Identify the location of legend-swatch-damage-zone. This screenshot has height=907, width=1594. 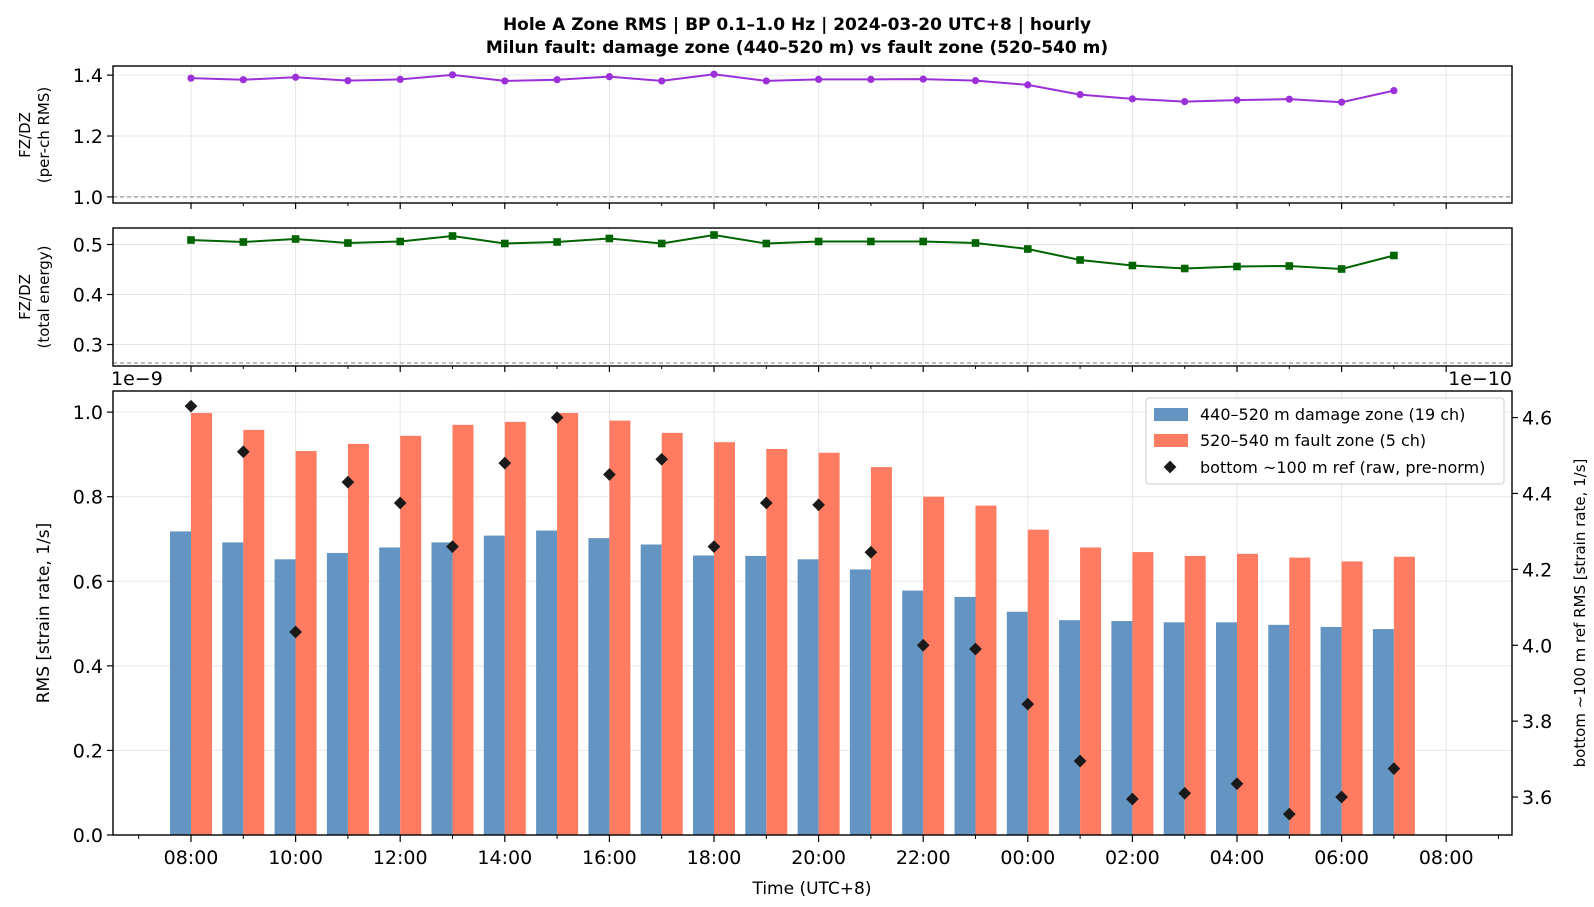
(1171, 414).